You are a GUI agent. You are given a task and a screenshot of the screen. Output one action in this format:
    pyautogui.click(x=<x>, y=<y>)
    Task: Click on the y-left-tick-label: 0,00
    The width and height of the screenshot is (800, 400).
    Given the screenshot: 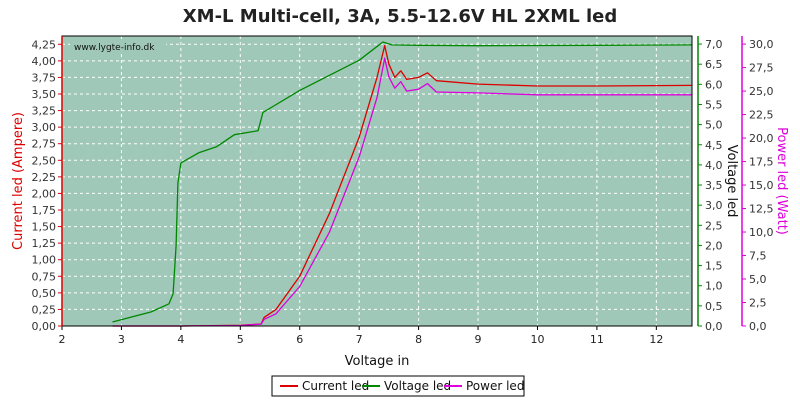 What is the action you would take?
    pyautogui.click(x=44, y=326)
    